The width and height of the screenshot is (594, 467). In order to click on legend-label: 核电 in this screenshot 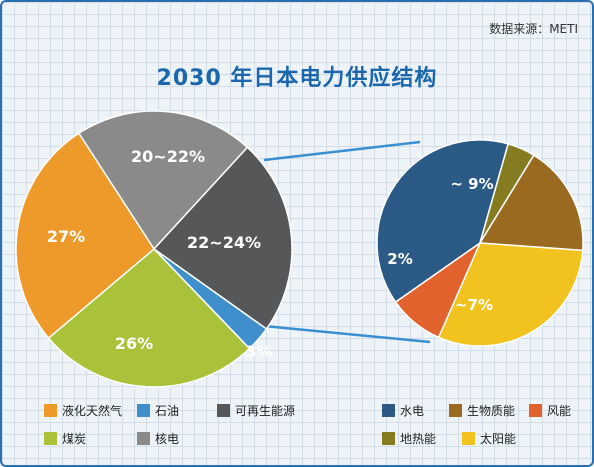, I will do `click(167, 439)`.